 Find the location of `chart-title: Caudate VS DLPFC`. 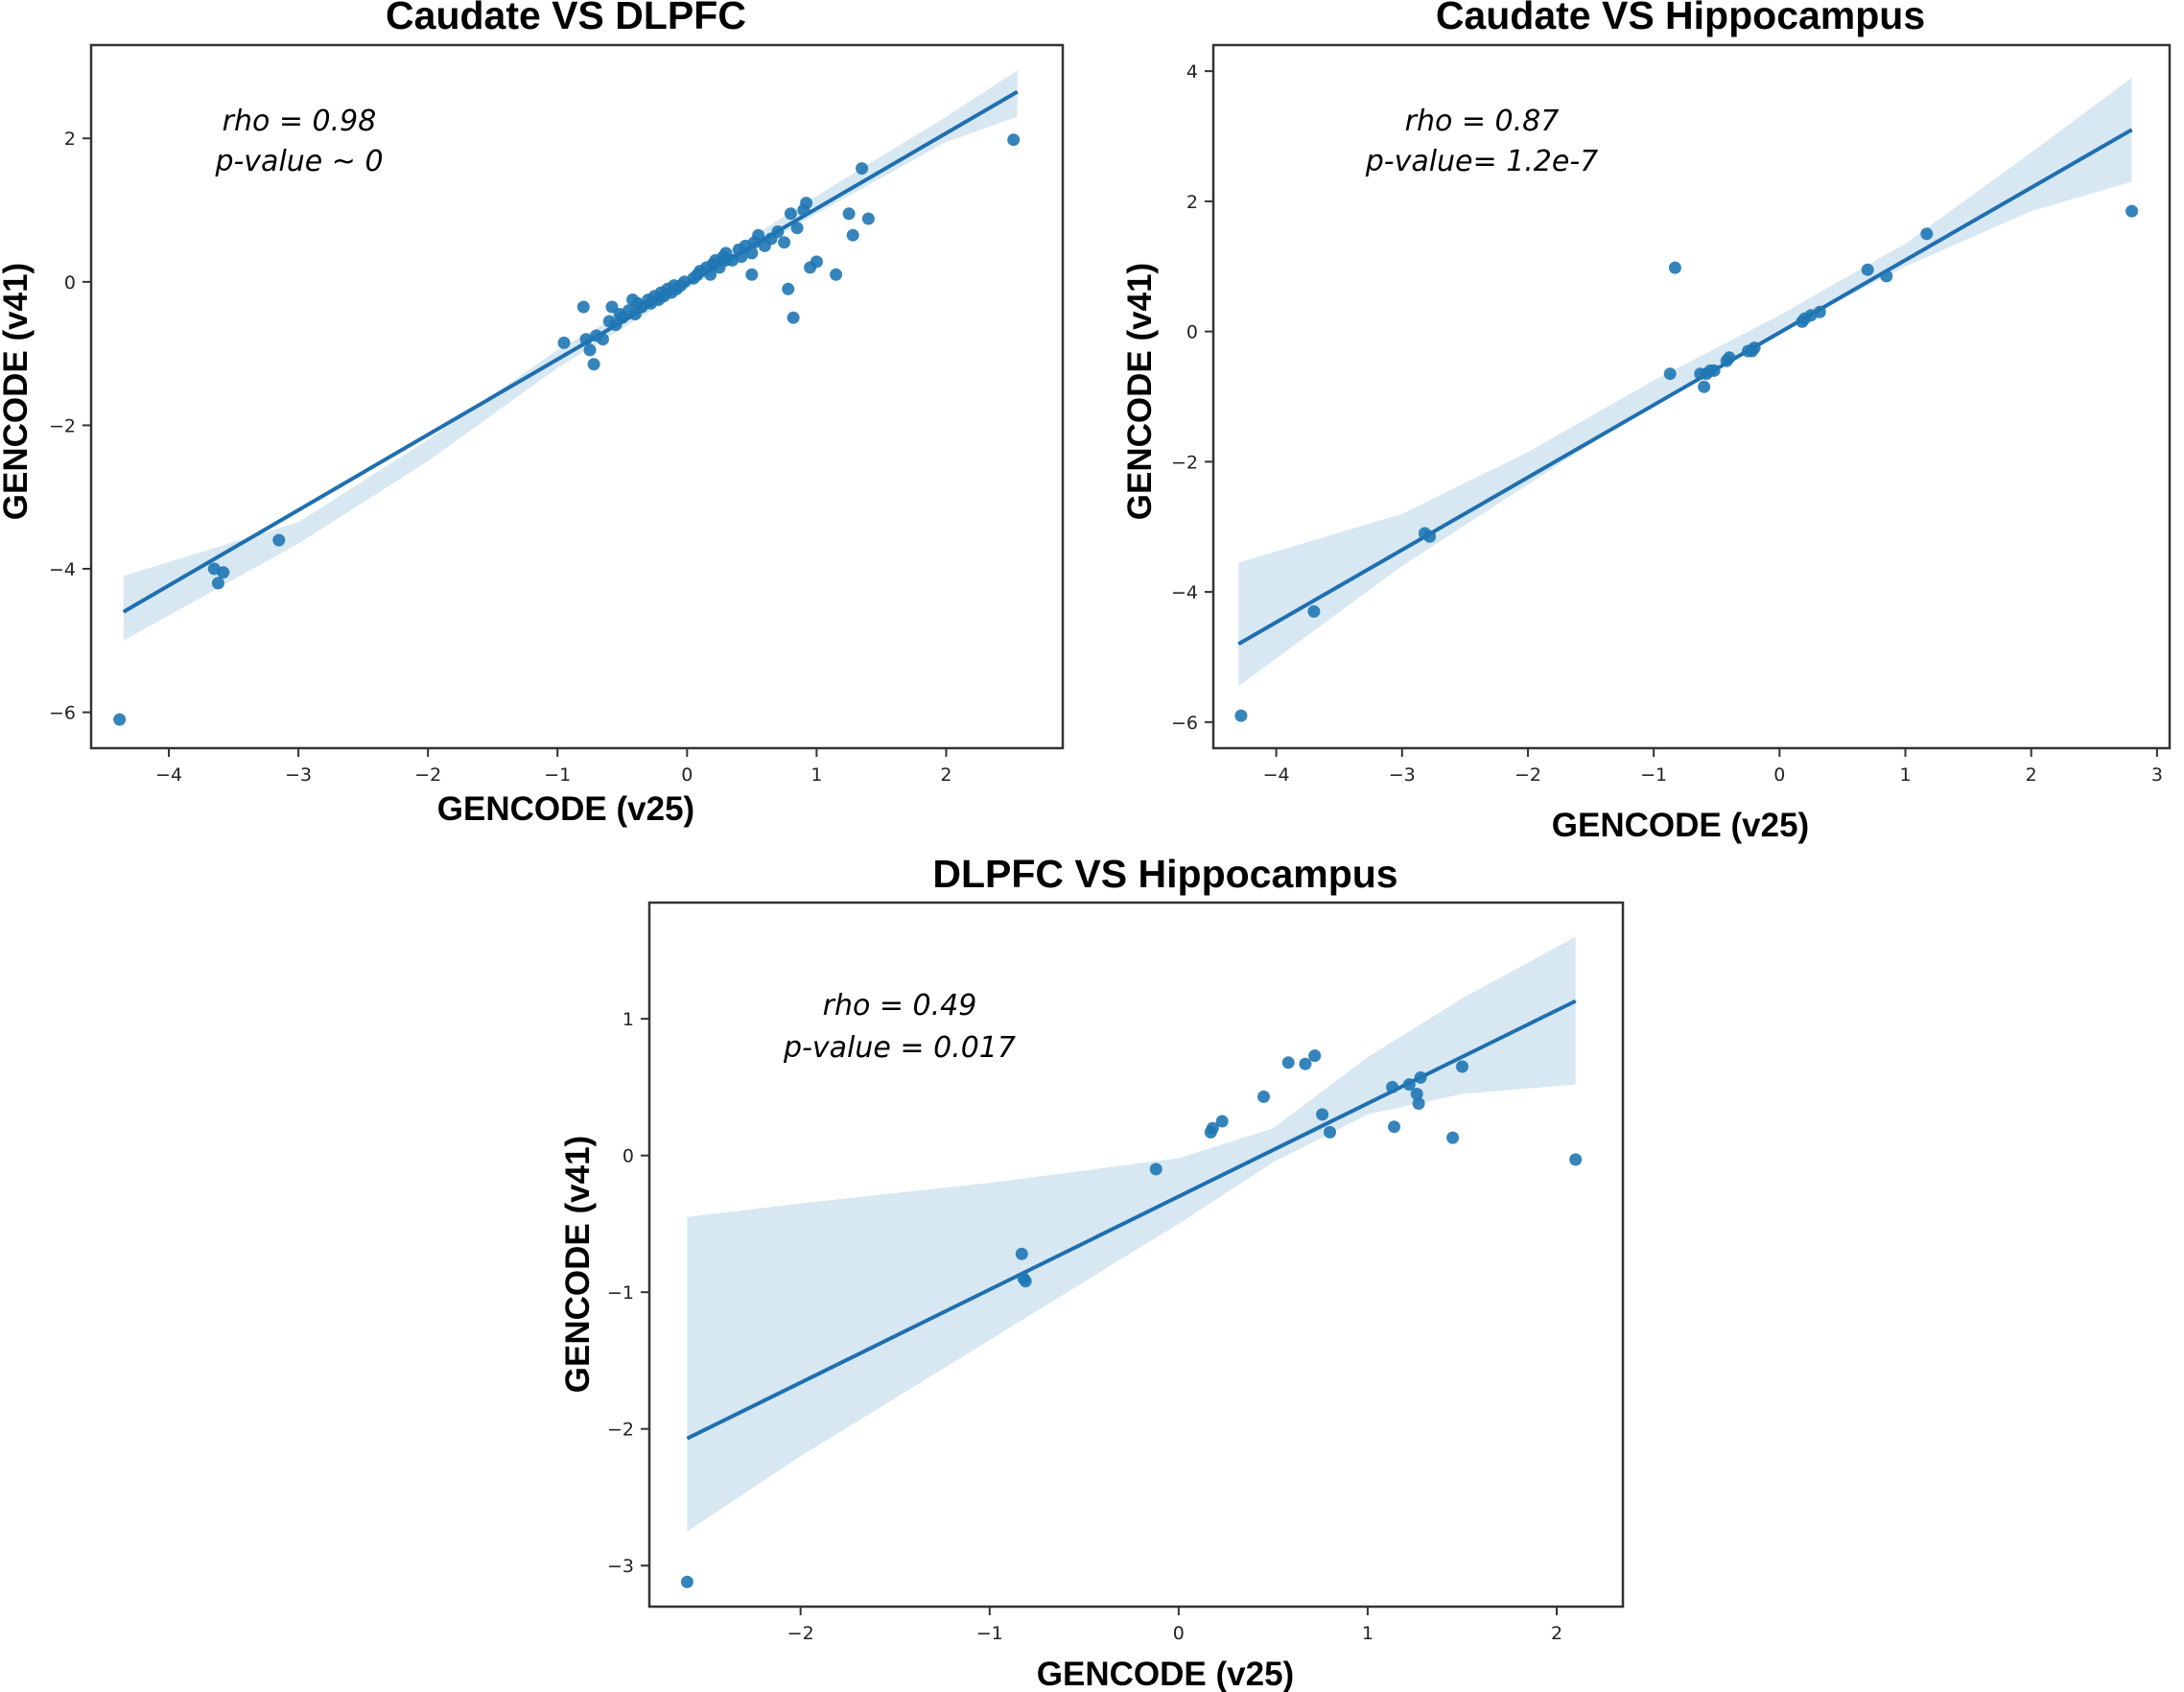

chart-title: Caudate VS DLPFC is located at coordinates (566, 18).